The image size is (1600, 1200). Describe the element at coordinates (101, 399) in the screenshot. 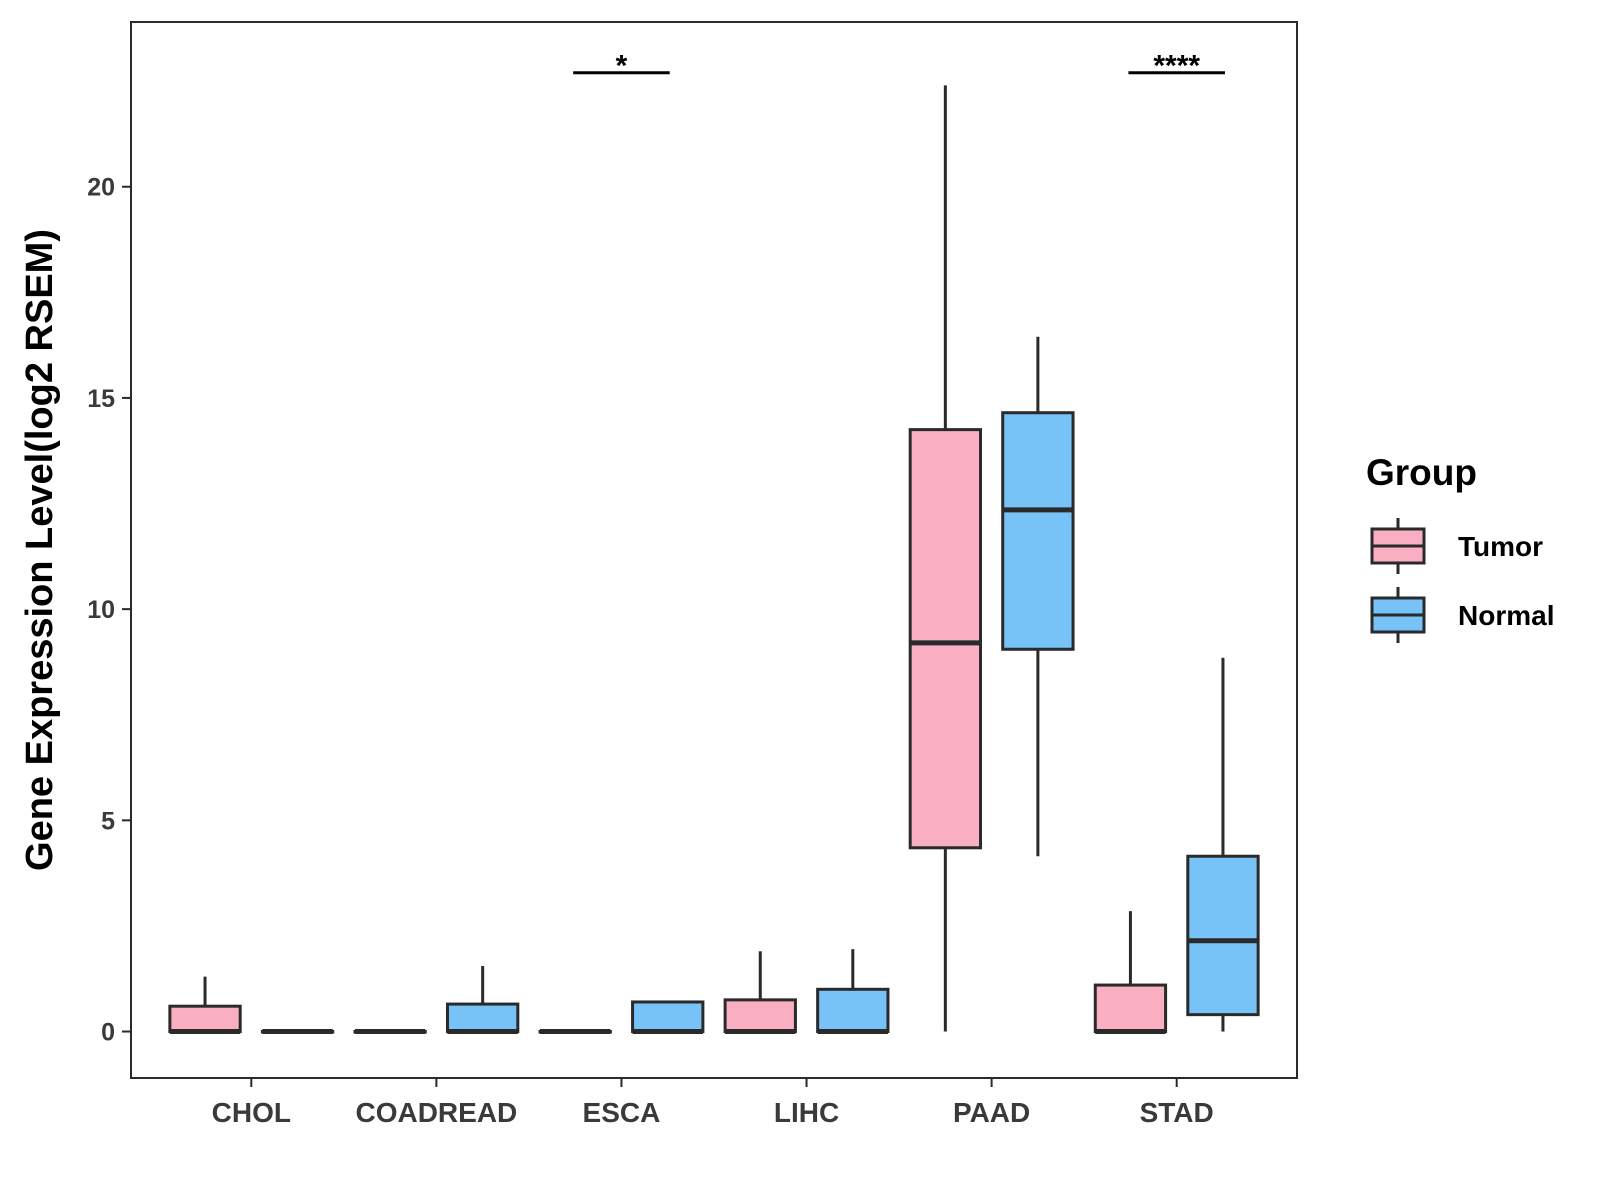

I see `y-tick-label: 15` at that location.